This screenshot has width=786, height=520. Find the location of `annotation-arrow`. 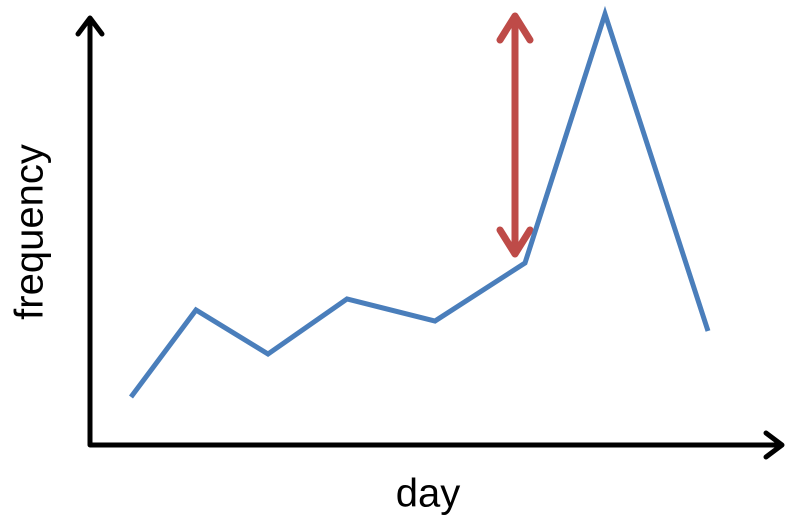

annotation-arrow is located at coordinates (515, 135).